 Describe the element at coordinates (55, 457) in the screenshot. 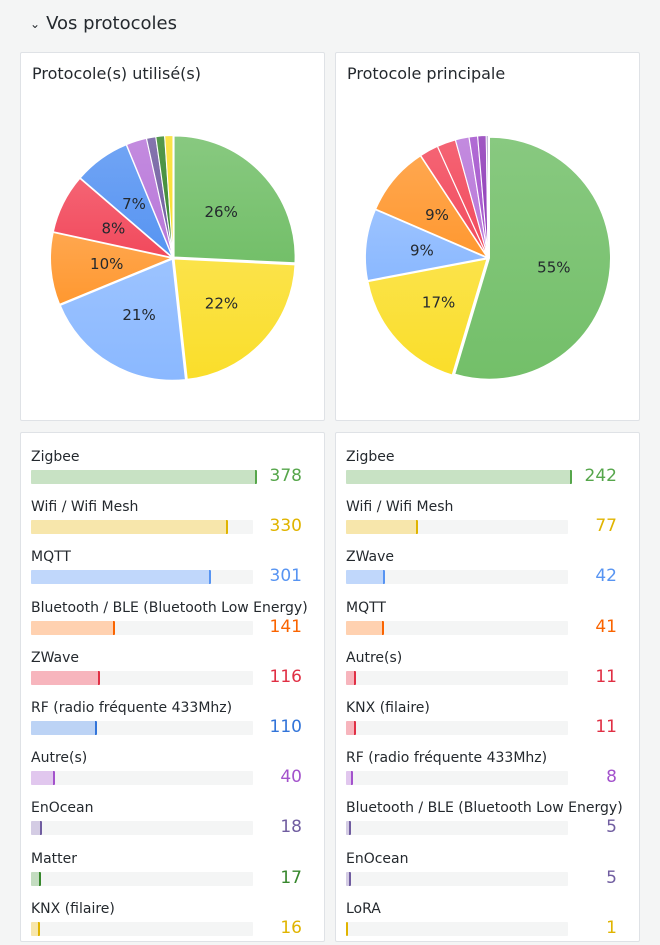

I see `bar-label: Zigbee` at that location.